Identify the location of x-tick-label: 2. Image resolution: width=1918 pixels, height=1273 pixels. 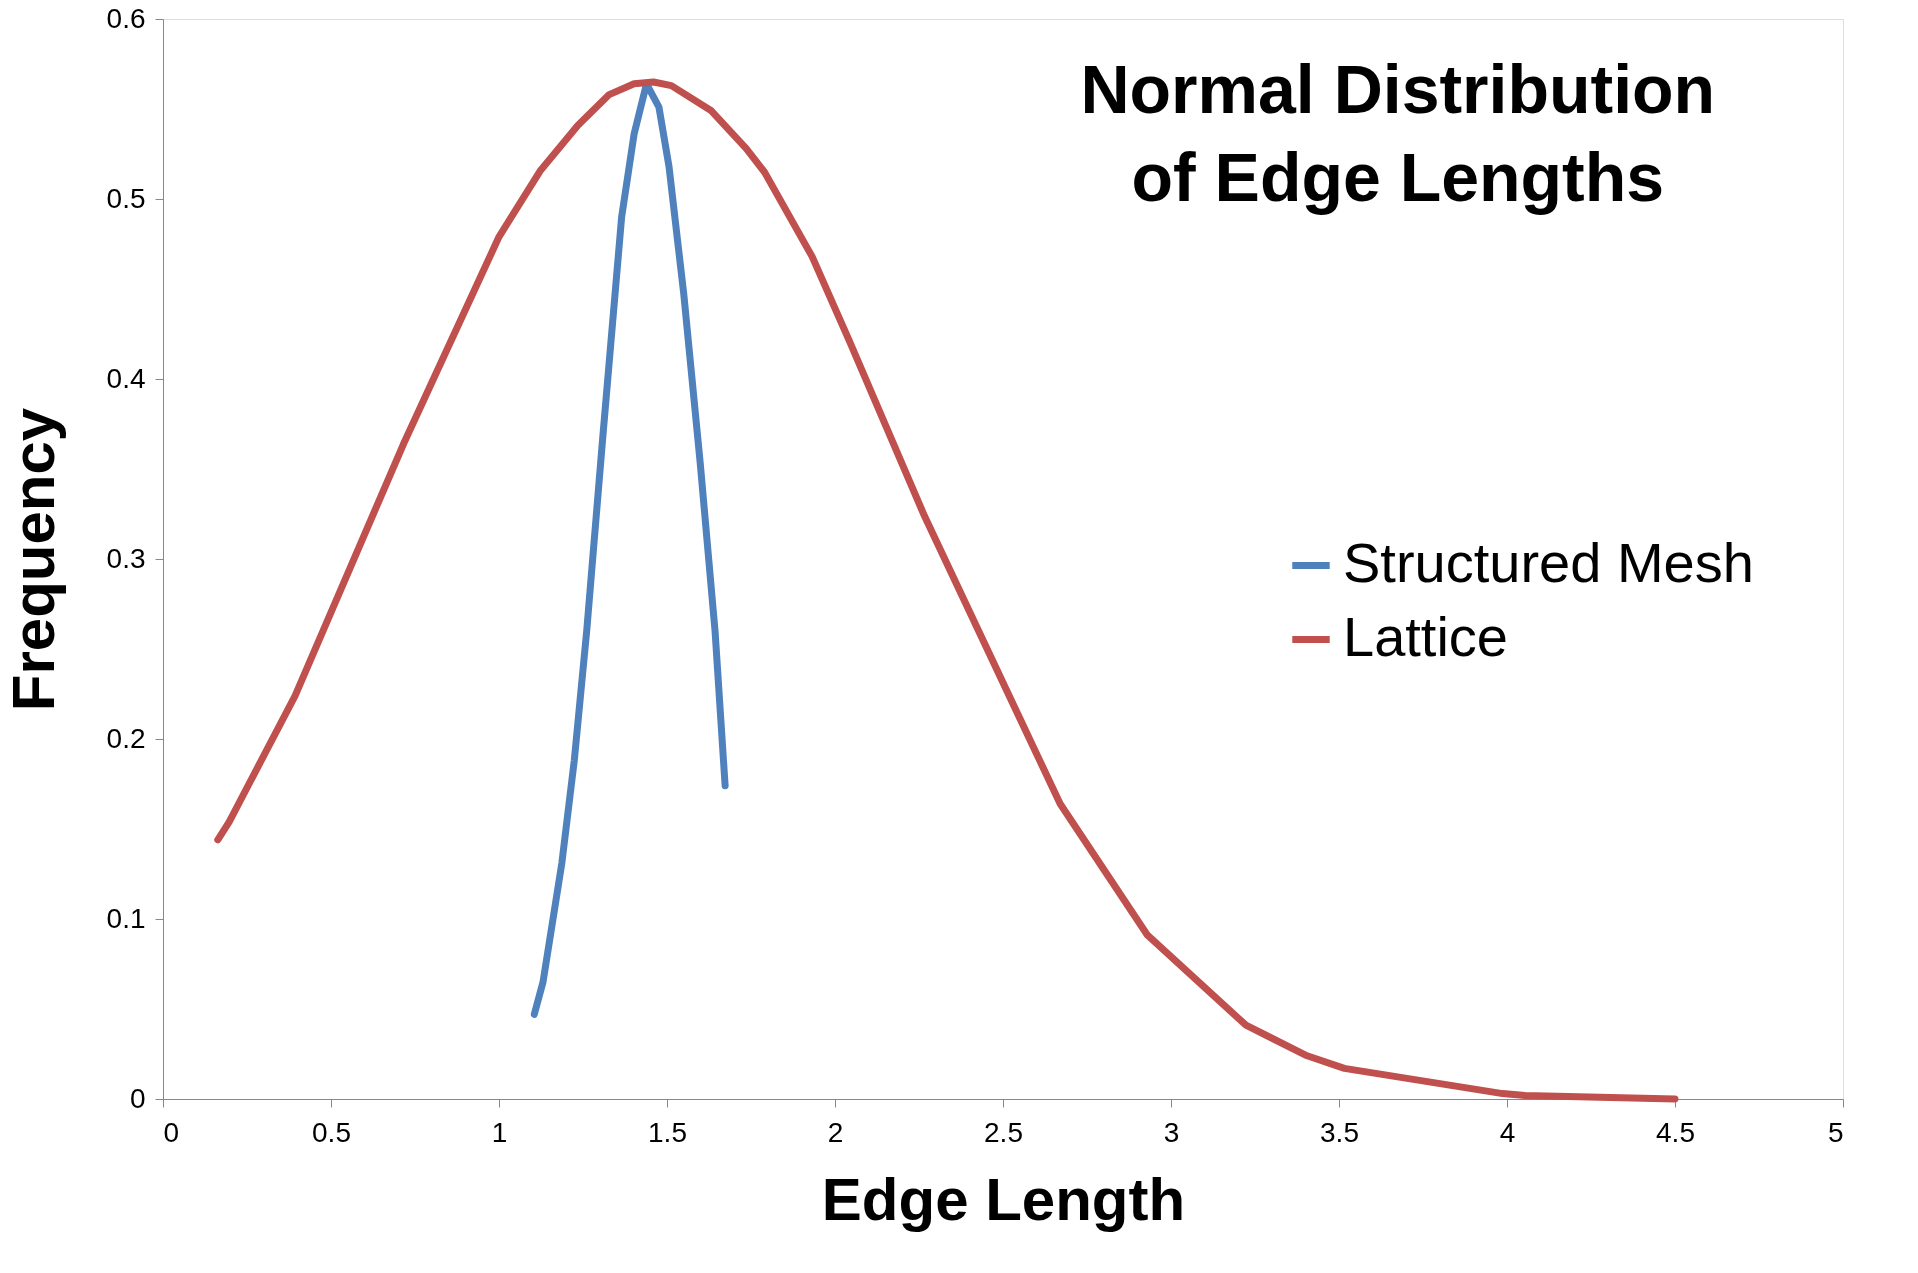
(835, 1132).